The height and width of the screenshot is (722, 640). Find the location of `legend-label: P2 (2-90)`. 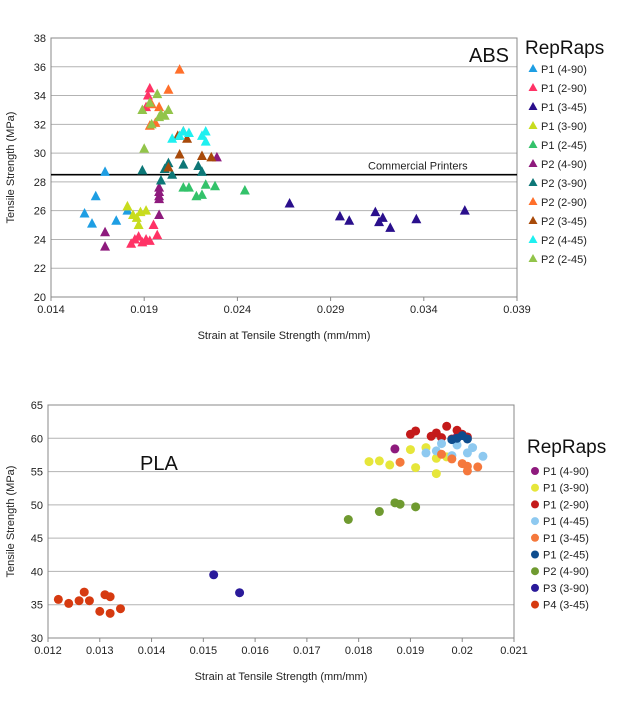

legend-label: P2 (2-90) is located at coordinates (564, 203).